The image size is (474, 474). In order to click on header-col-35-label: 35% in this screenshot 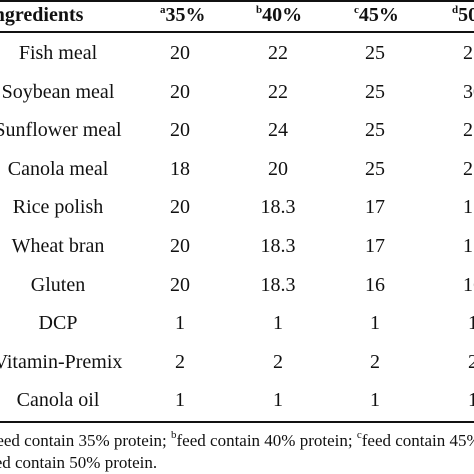, I will do `click(185, 15)`.